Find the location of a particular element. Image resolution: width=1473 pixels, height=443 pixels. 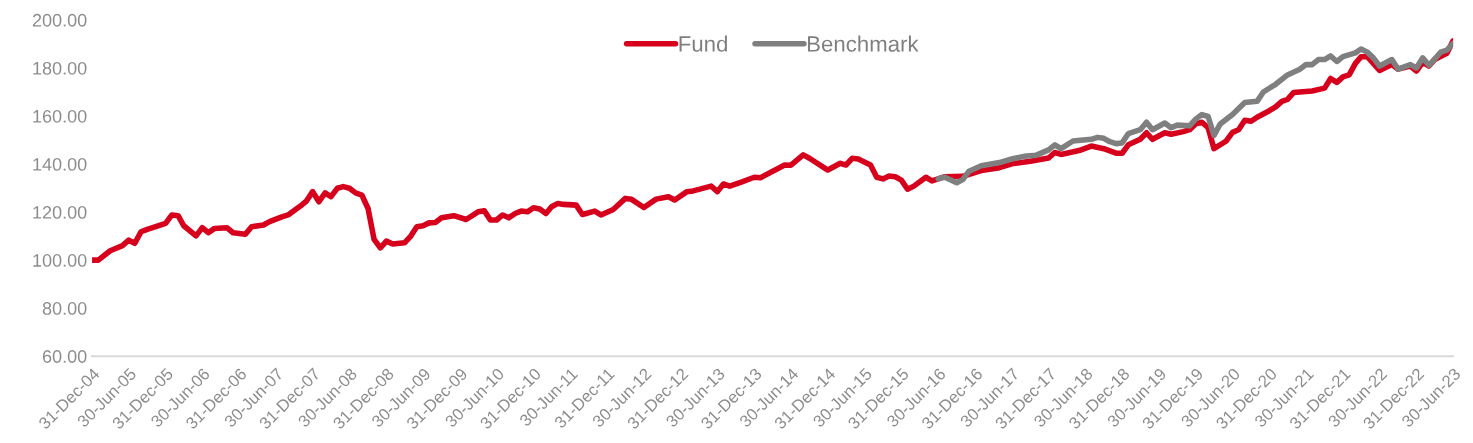

y-tick-label: 200.00 is located at coordinates (59, 20).